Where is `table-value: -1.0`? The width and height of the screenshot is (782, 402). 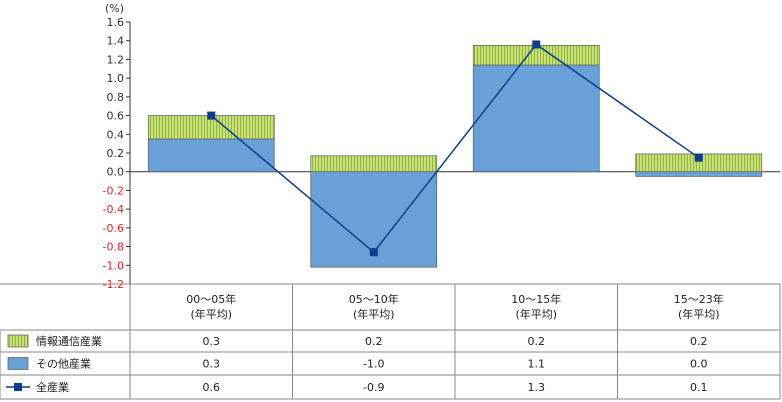 table-value: -1.0 is located at coordinates (373, 364).